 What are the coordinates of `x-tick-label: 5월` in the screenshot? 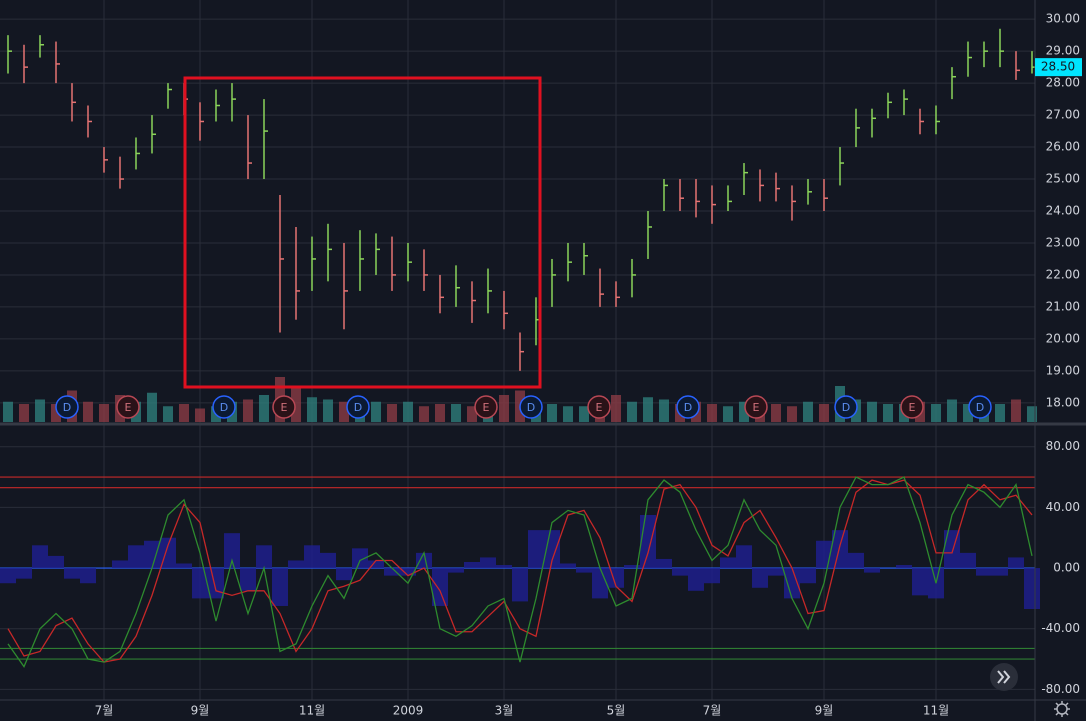 It's located at (616, 711).